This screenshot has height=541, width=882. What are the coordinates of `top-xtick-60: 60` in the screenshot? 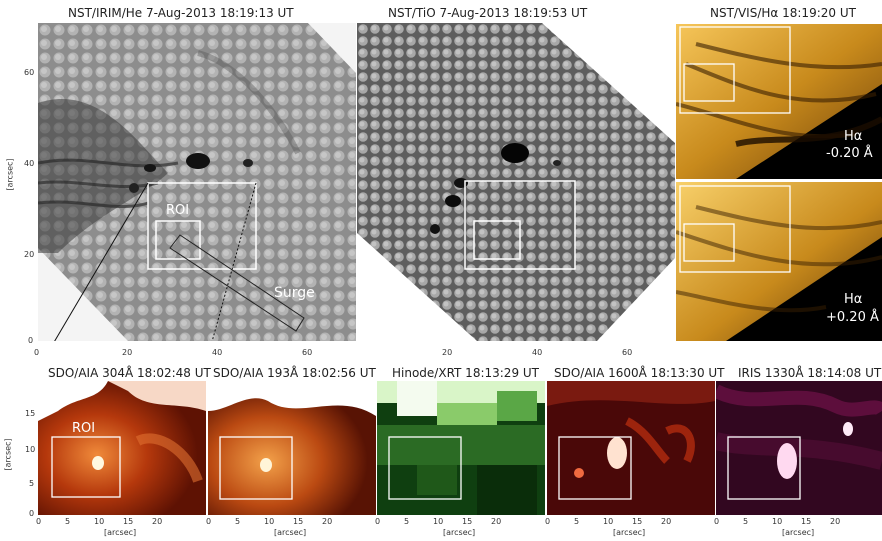 It's located at (307, 352).